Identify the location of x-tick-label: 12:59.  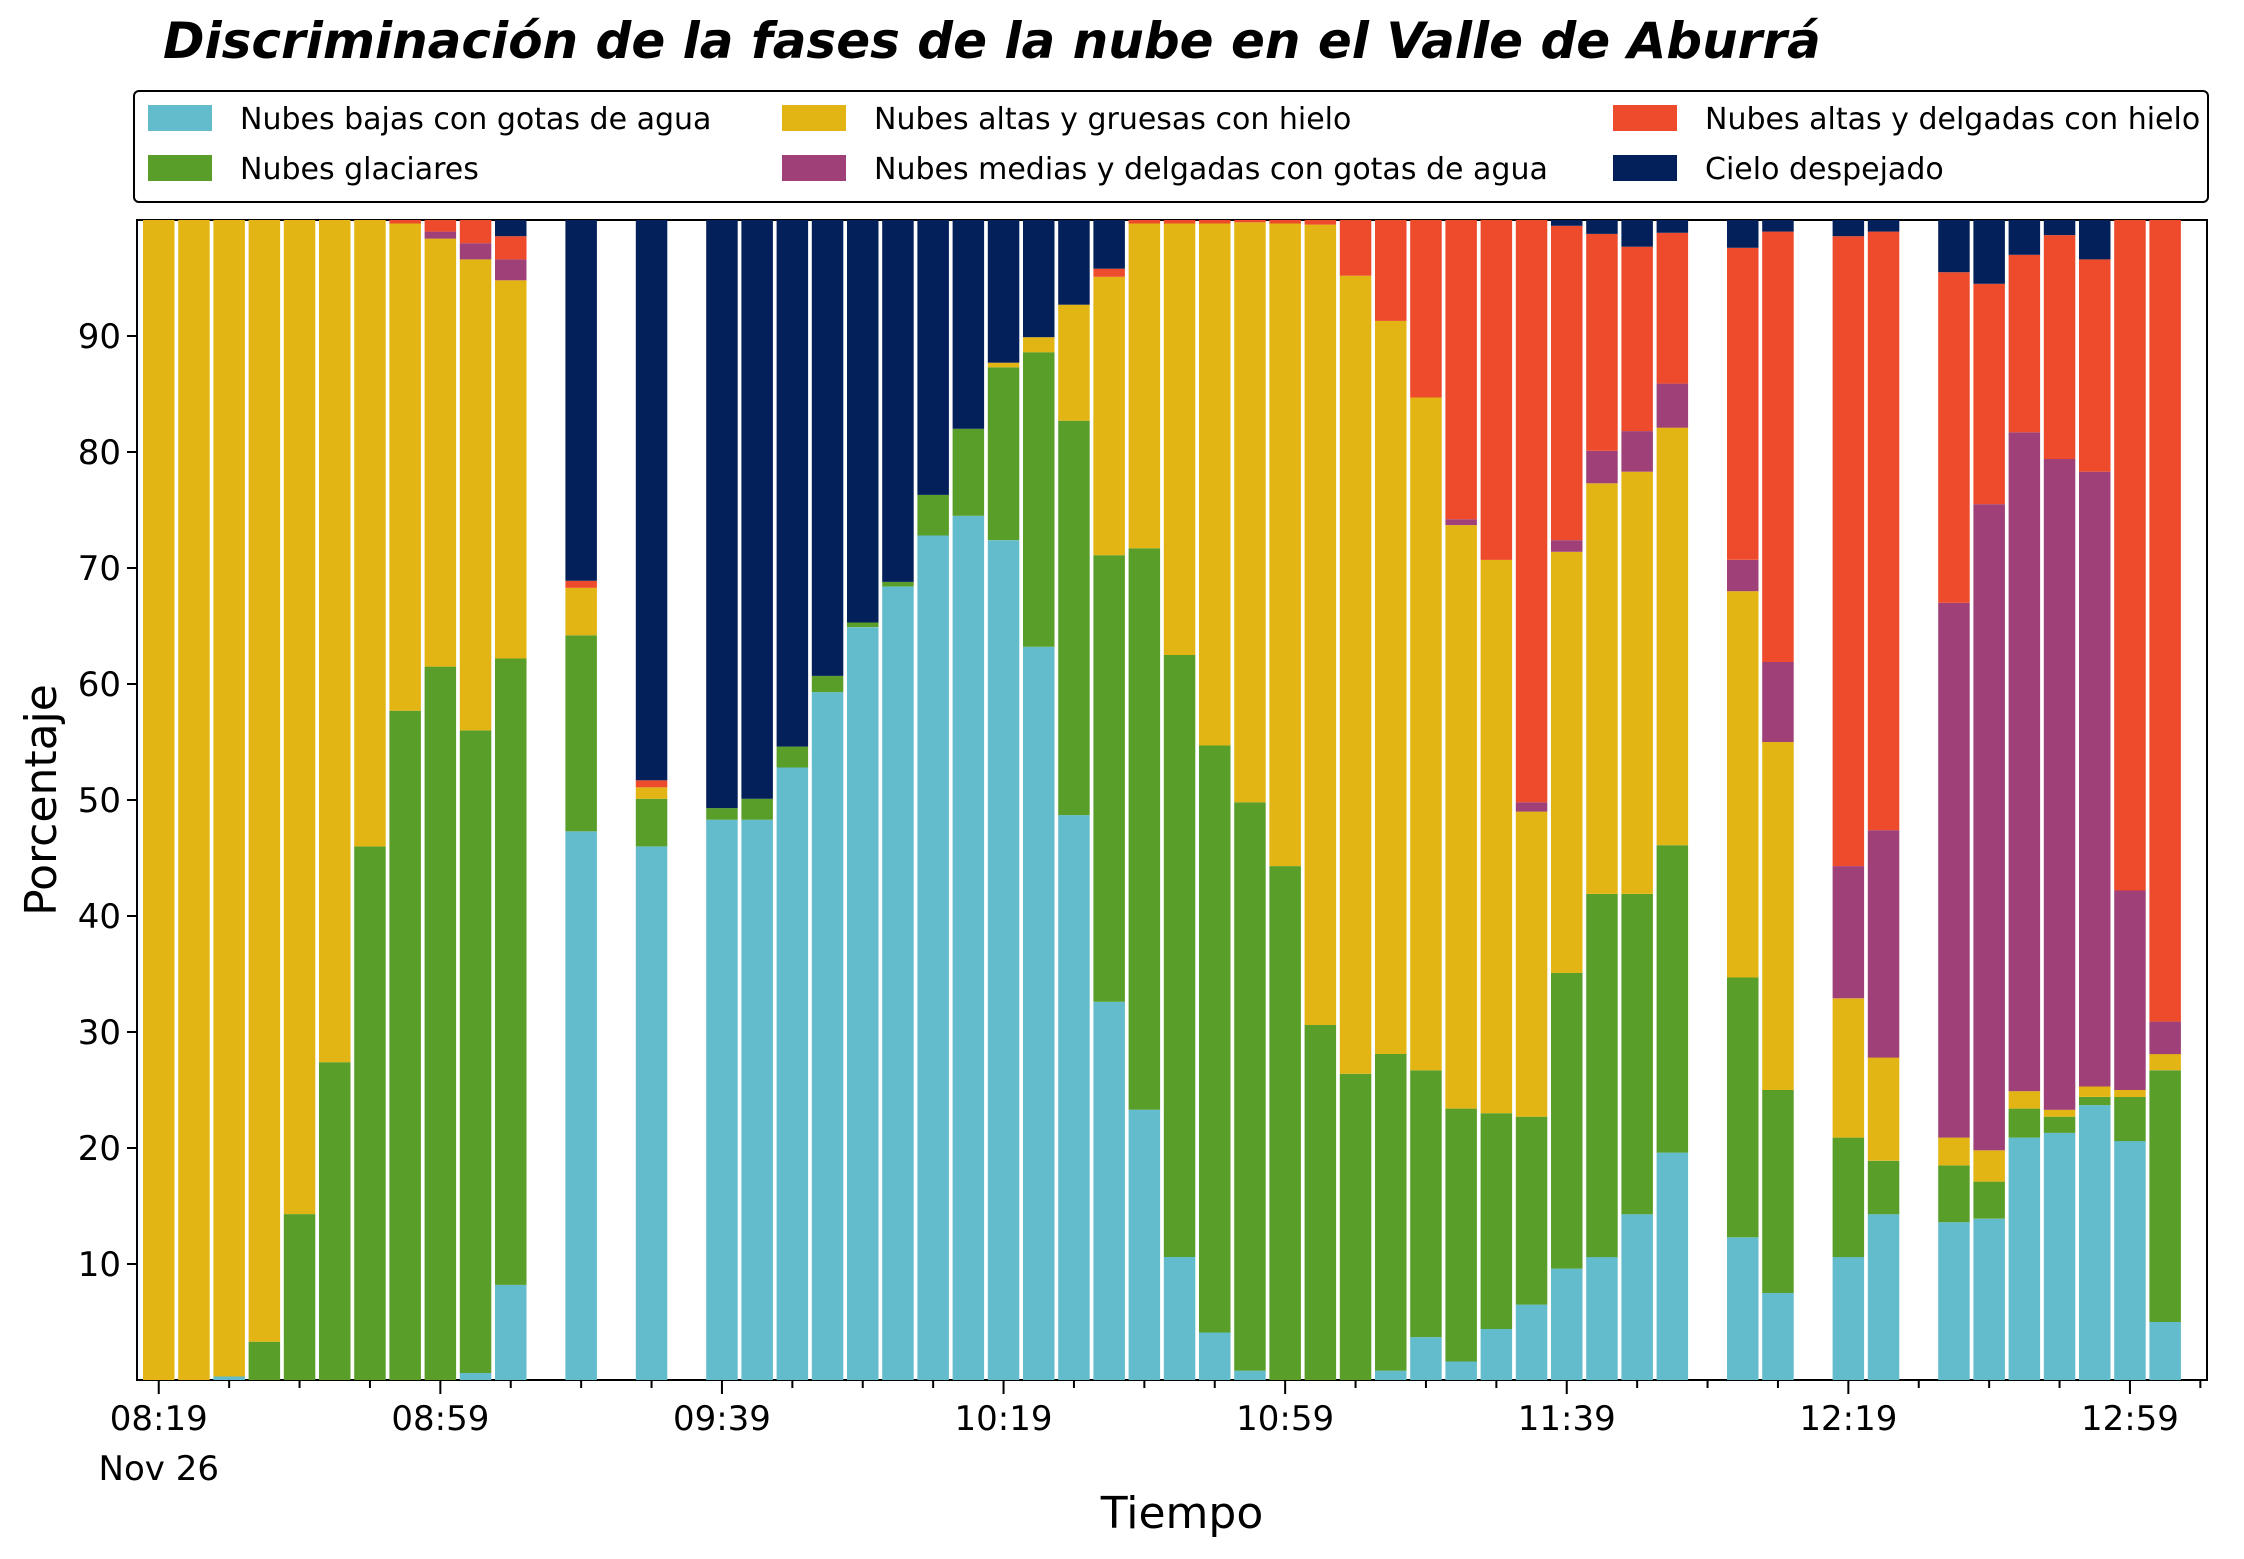
(2130, 1419).